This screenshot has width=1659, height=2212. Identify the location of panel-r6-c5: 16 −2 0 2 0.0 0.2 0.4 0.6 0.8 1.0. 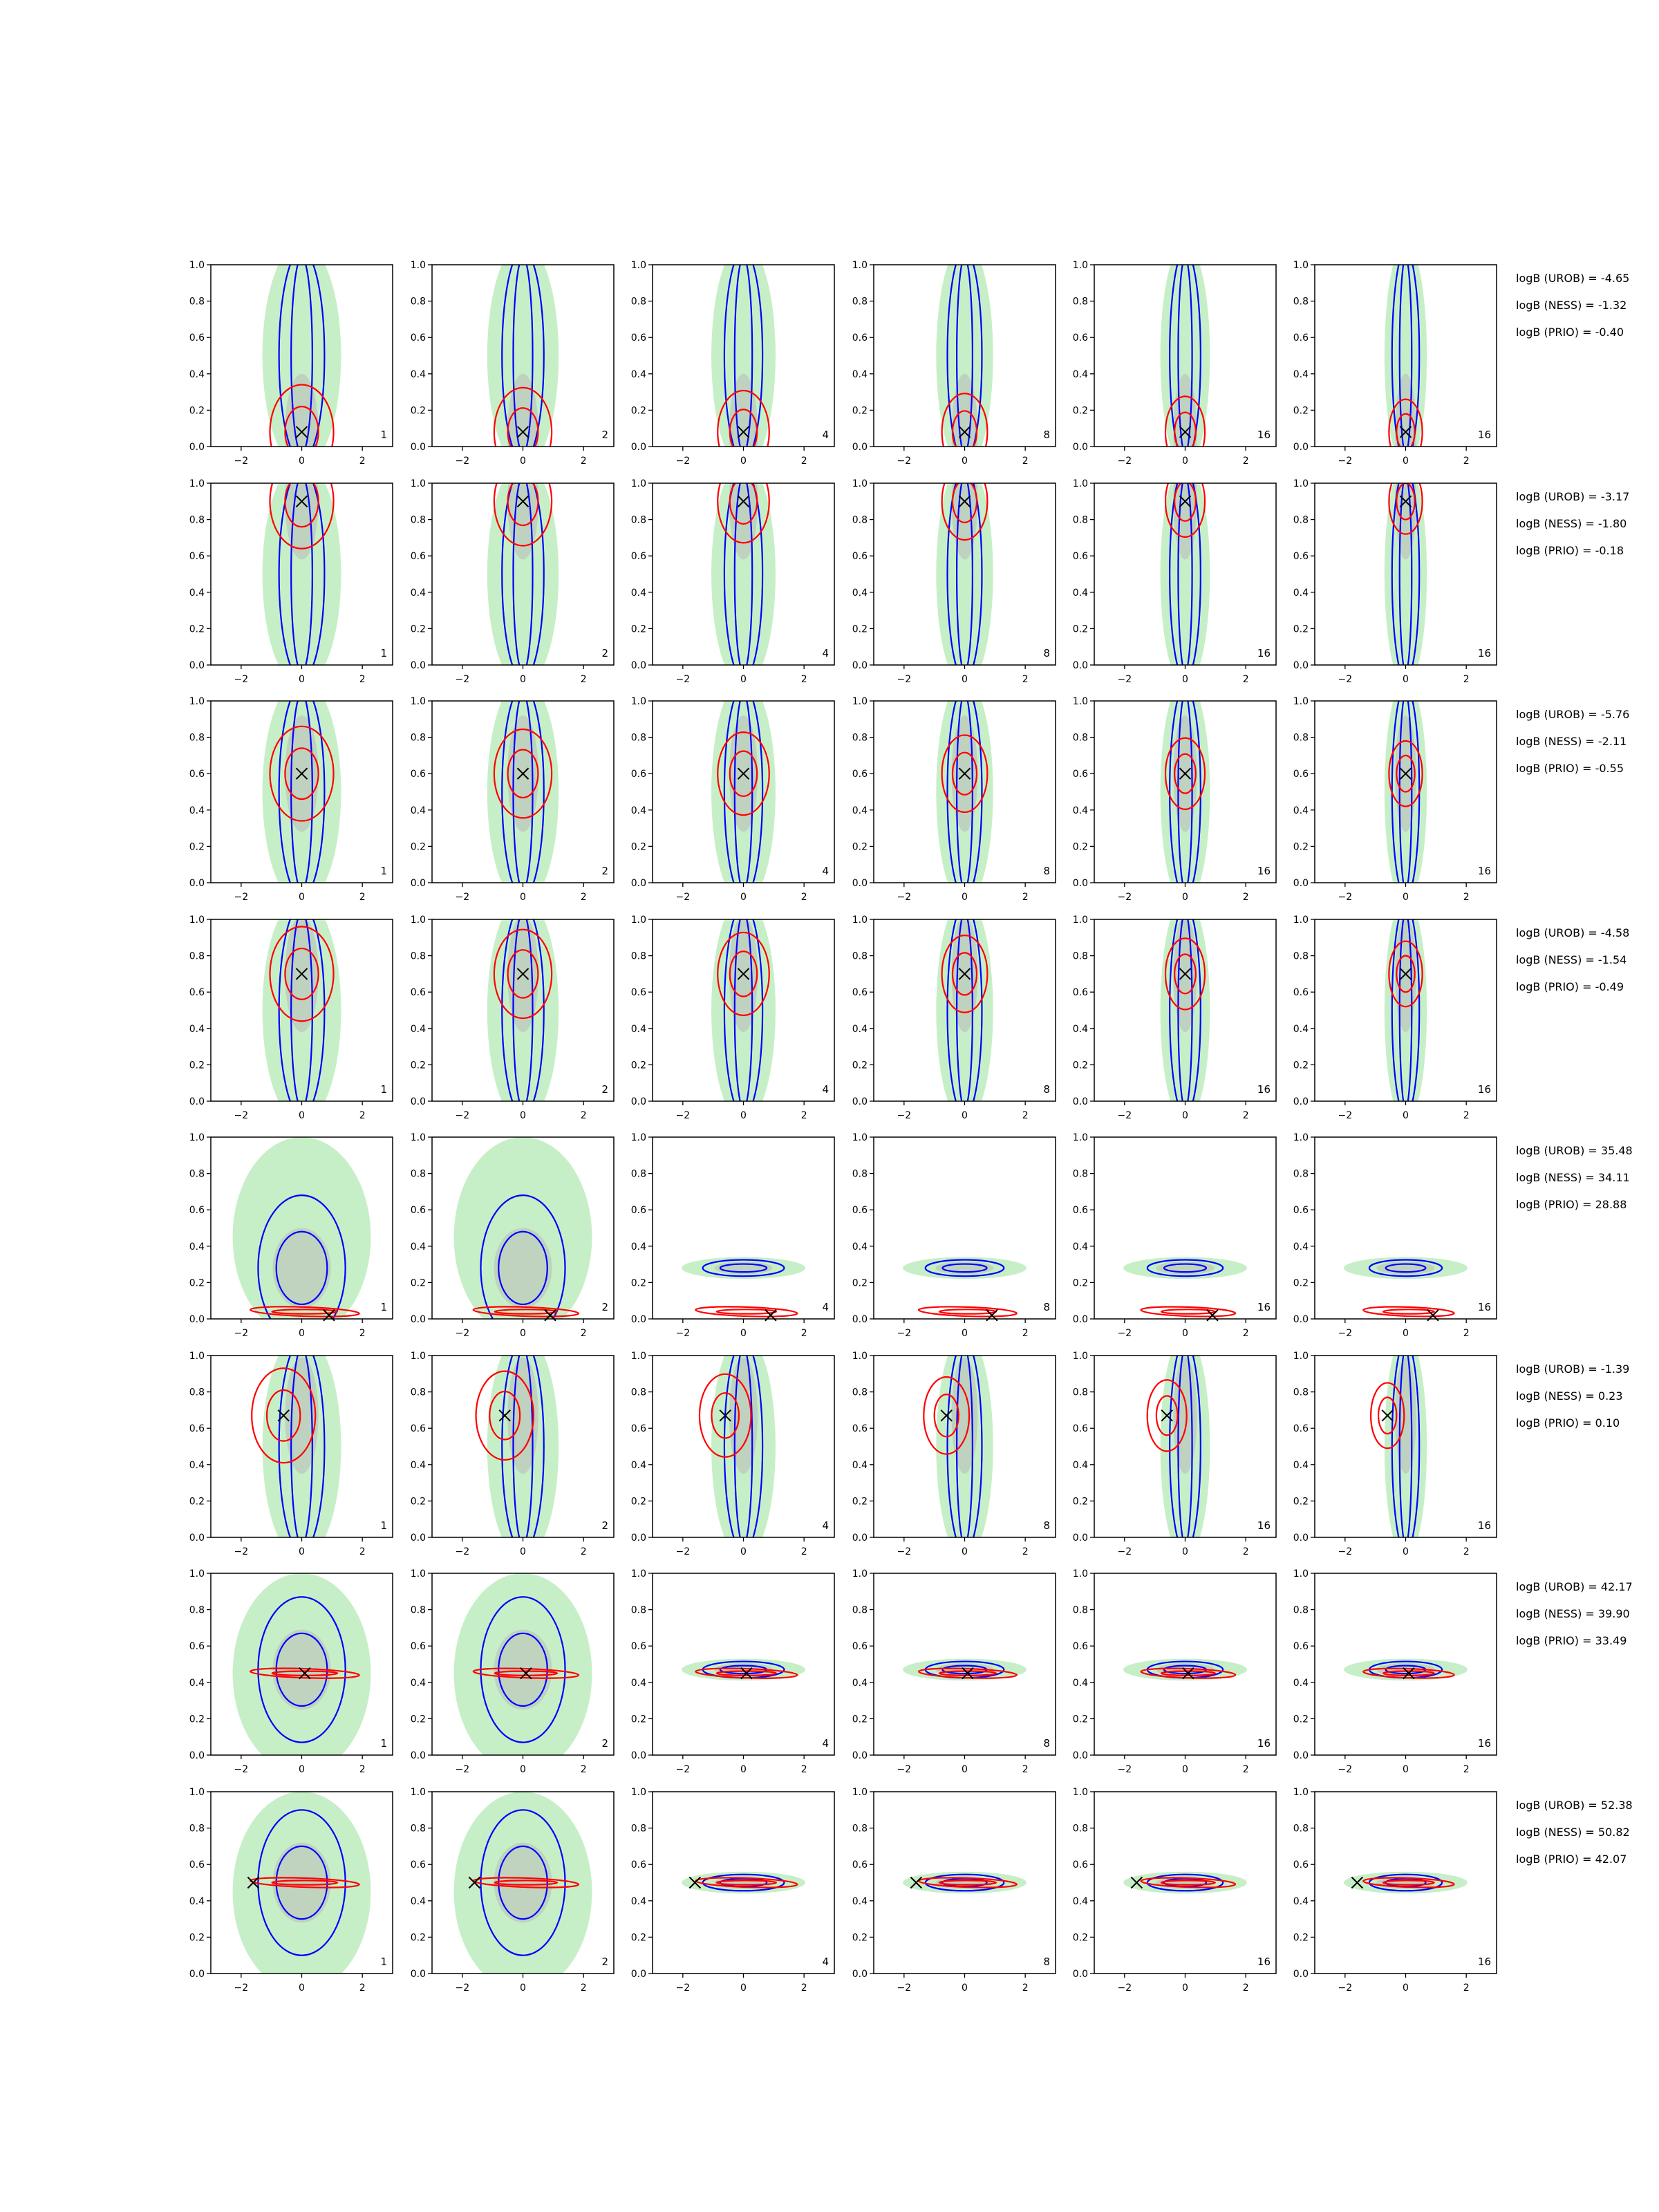
(1175, 1454).